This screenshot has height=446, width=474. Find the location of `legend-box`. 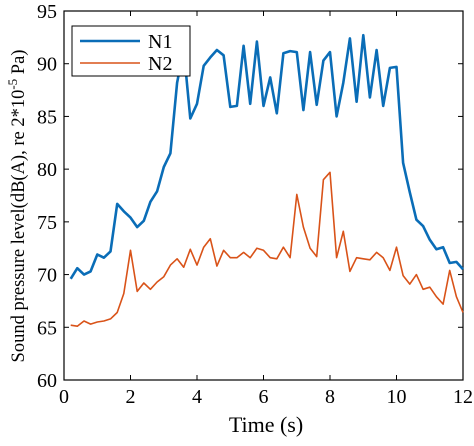

legend-box is located at coordinates (131, 51).